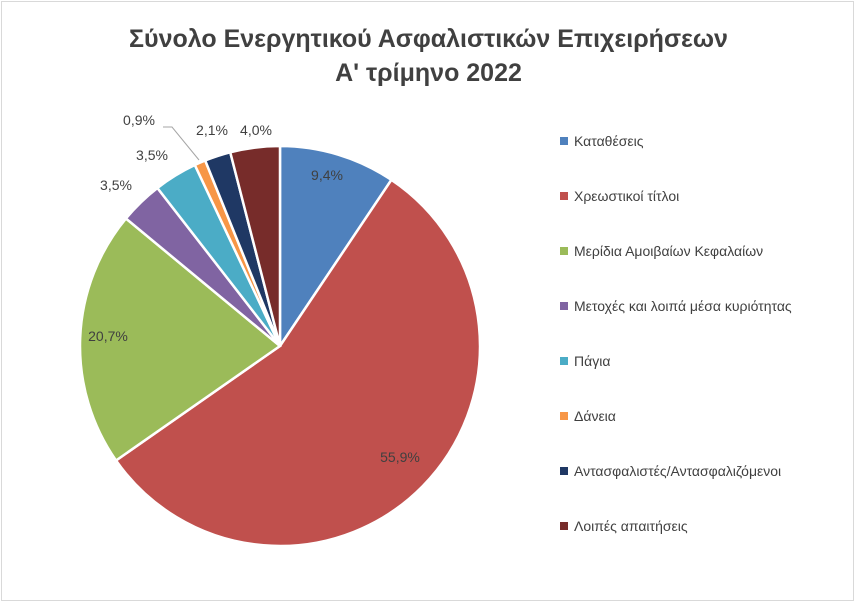 Image resolution: width=857 pixels, height=604 pixels. I want to click on legend-item: Μερίδια Αμοιβαίων Κεφαλαίων, so click(661, 251).